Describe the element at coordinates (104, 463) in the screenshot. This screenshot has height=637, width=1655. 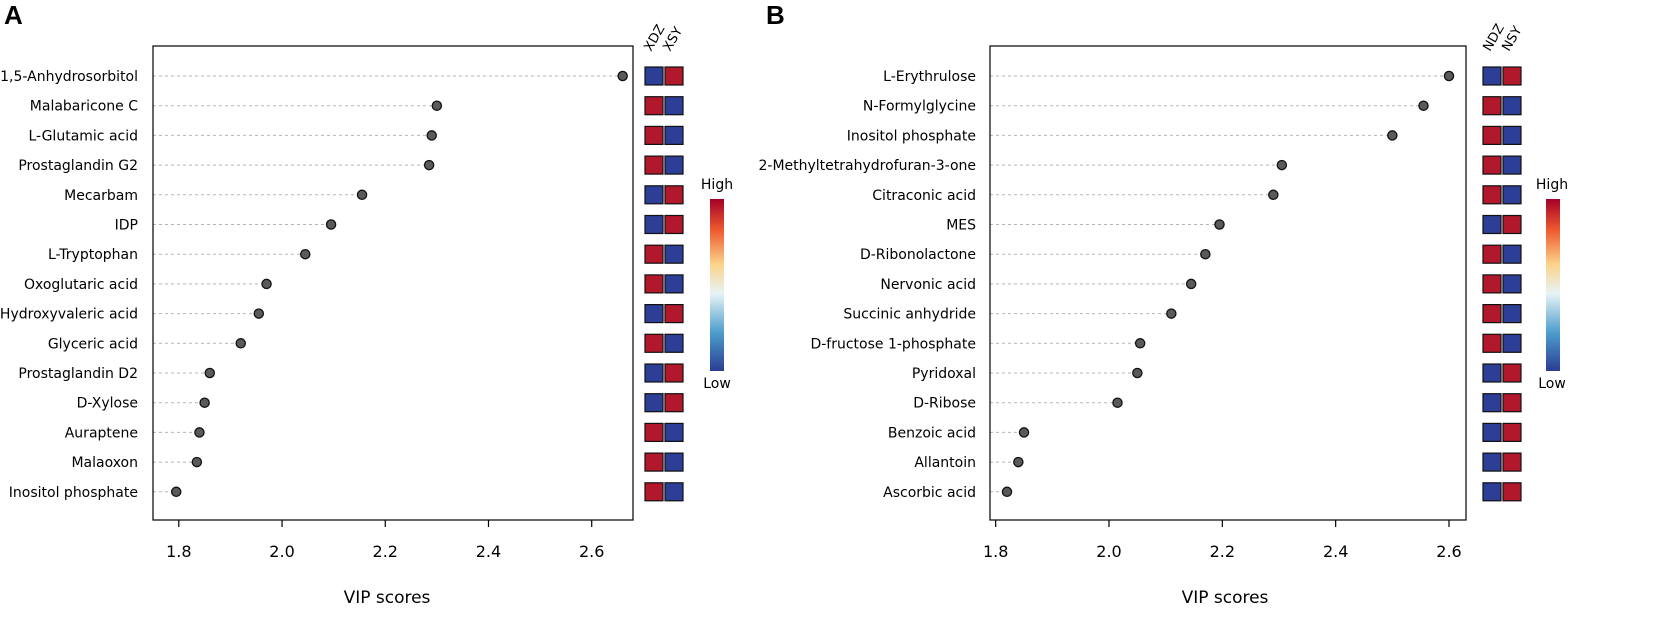
I see `metabolite-label: Malaoxon` at that location.